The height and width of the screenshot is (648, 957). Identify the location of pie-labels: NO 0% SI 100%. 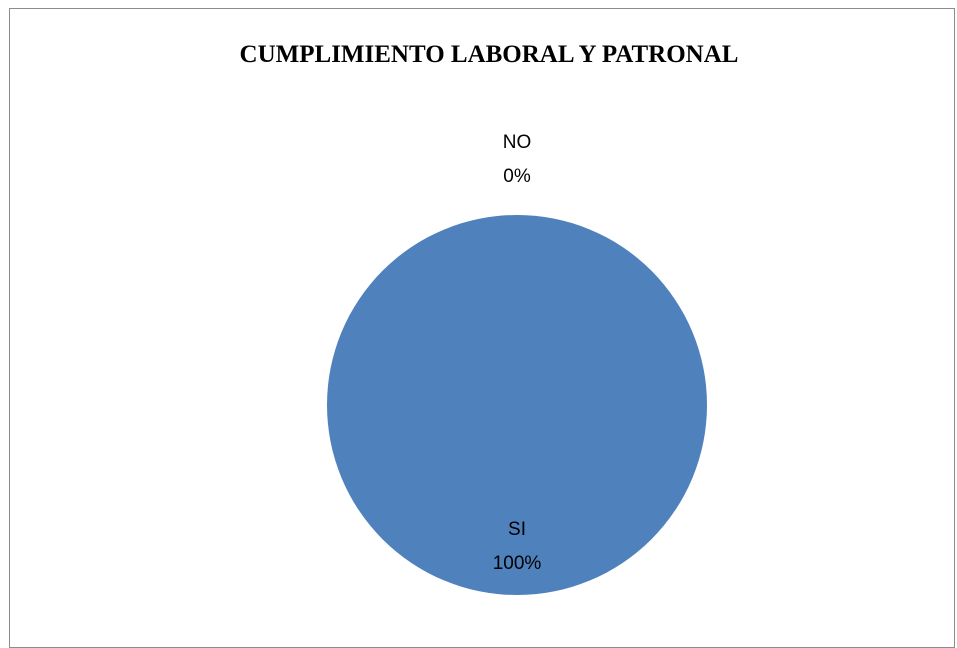
(517, 353).